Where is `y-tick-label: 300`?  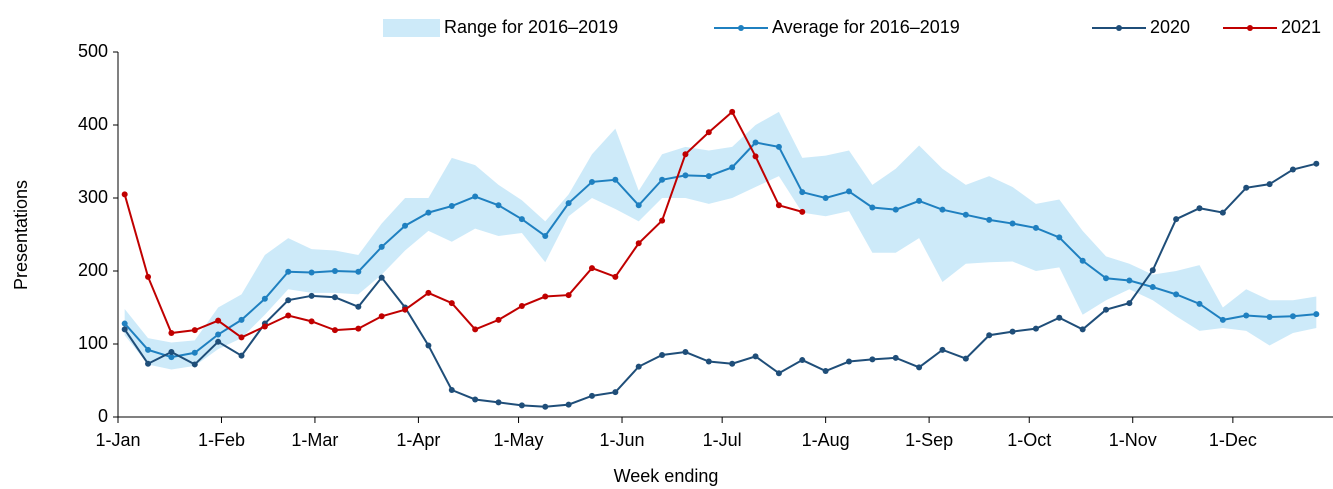
y-tick-label: 300 is located at coordinates (93, 197).